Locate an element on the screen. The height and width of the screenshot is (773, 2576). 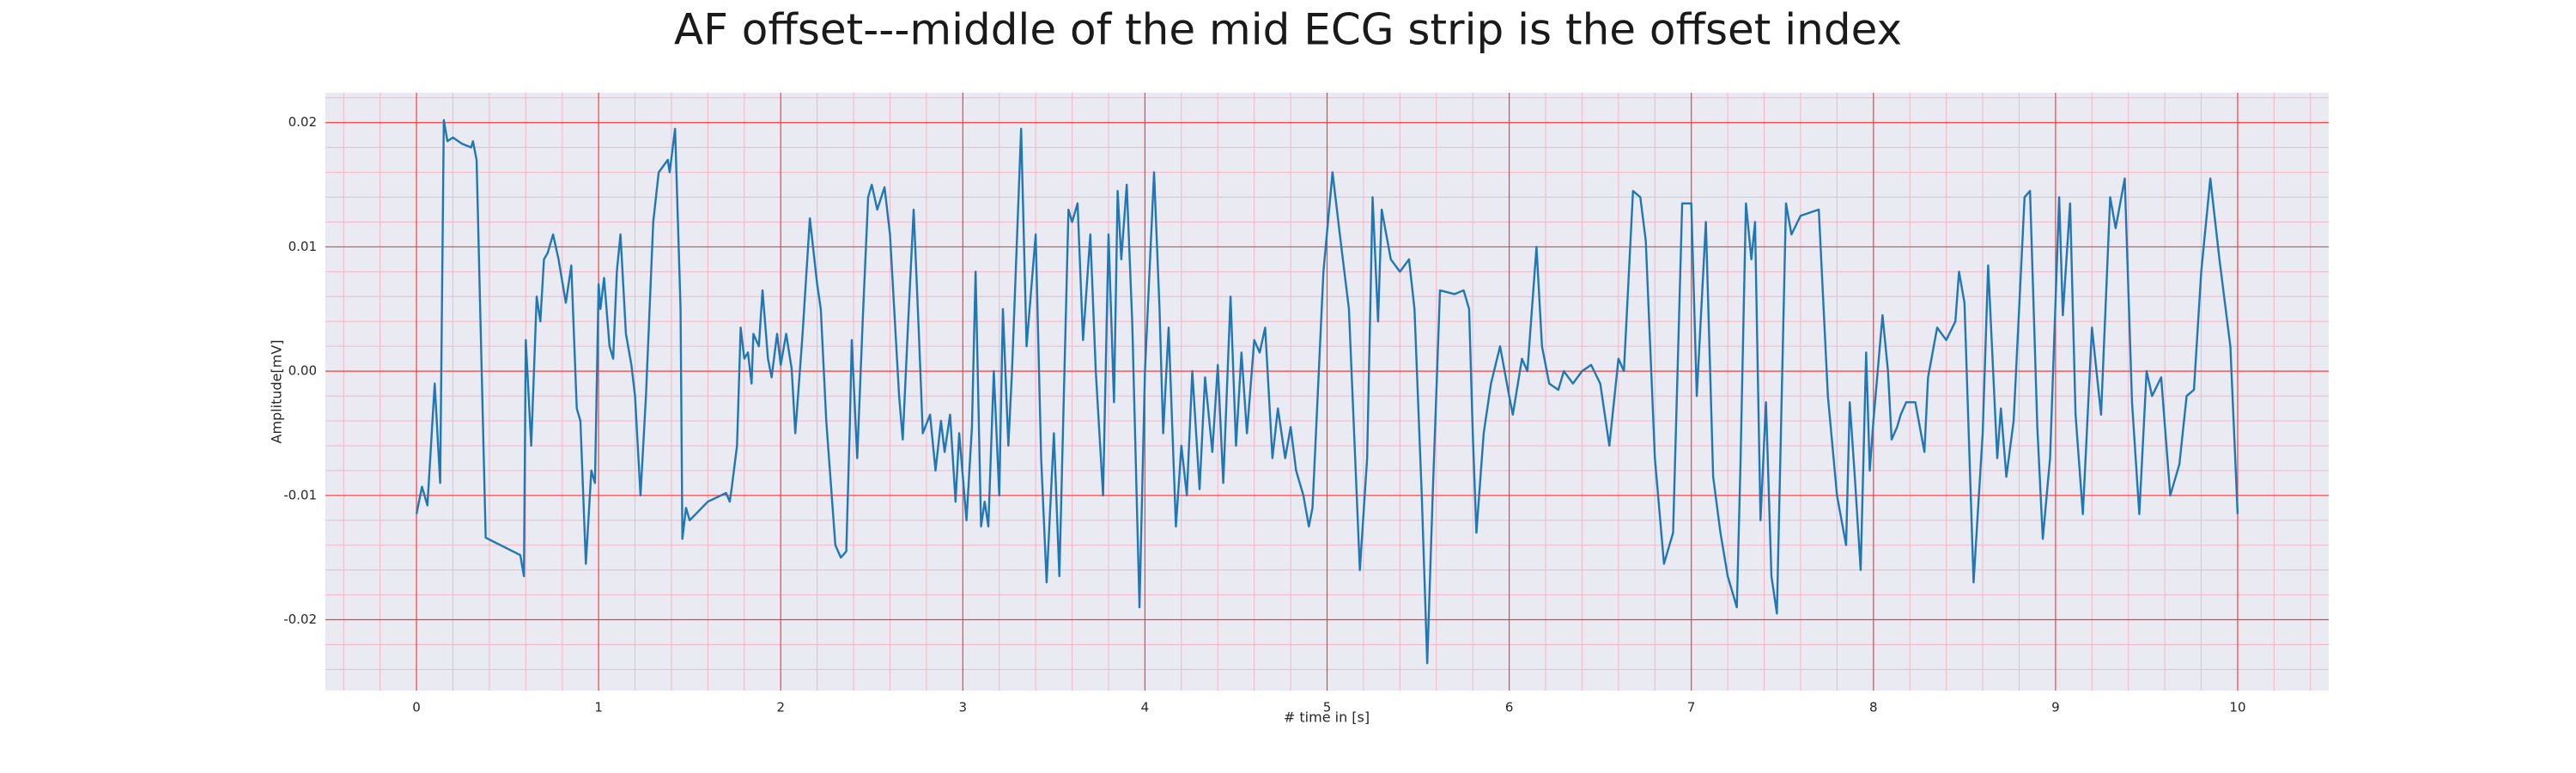
x-tick-label: 8 is located at coordinates (1873, 707).